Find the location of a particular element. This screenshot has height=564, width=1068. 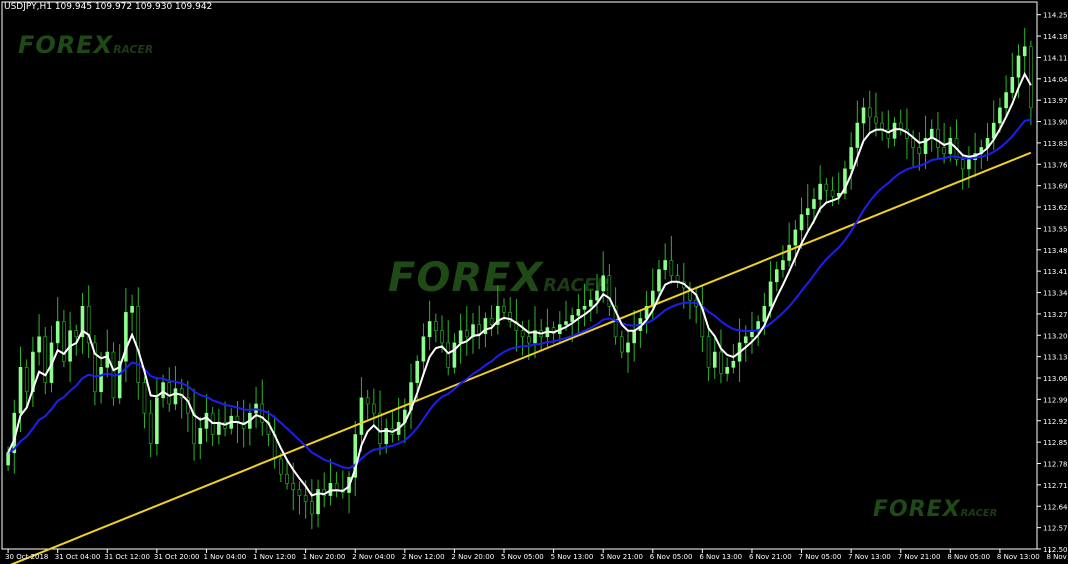

y-tick-label: 114.045 is located at coordinates (1055, 80).